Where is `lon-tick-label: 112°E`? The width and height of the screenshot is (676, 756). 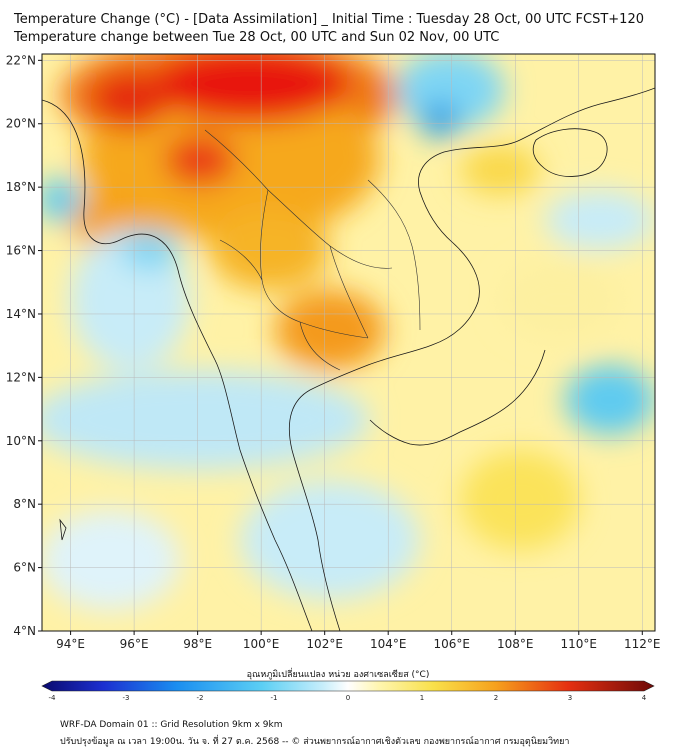 lon-tick-label: 112°E is located at coordinates (642, 644).